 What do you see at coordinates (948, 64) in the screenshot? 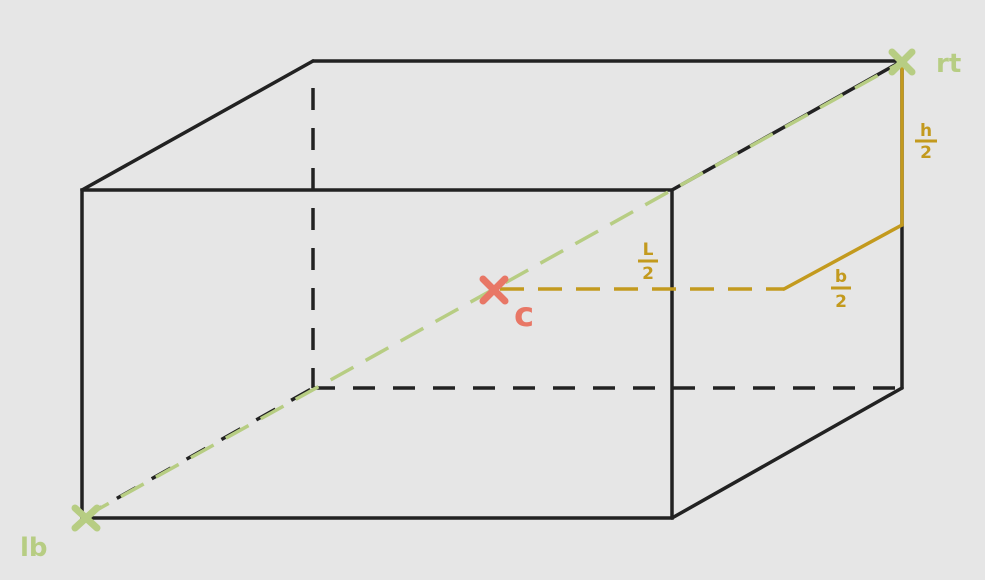
I see `rt-label: rt` at bounding box center [948, 64].